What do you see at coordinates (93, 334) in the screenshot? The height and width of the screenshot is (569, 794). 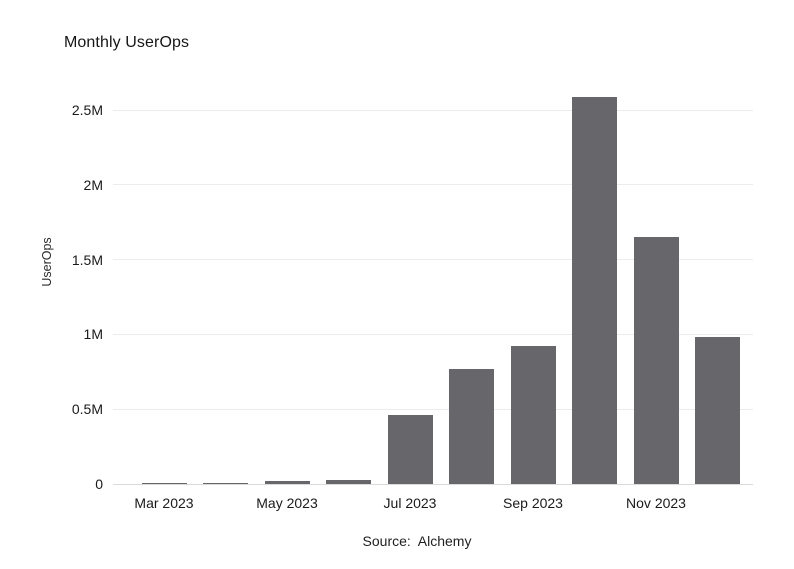 I see `y-tick-label: 1M` at bounding box center [93, 334].